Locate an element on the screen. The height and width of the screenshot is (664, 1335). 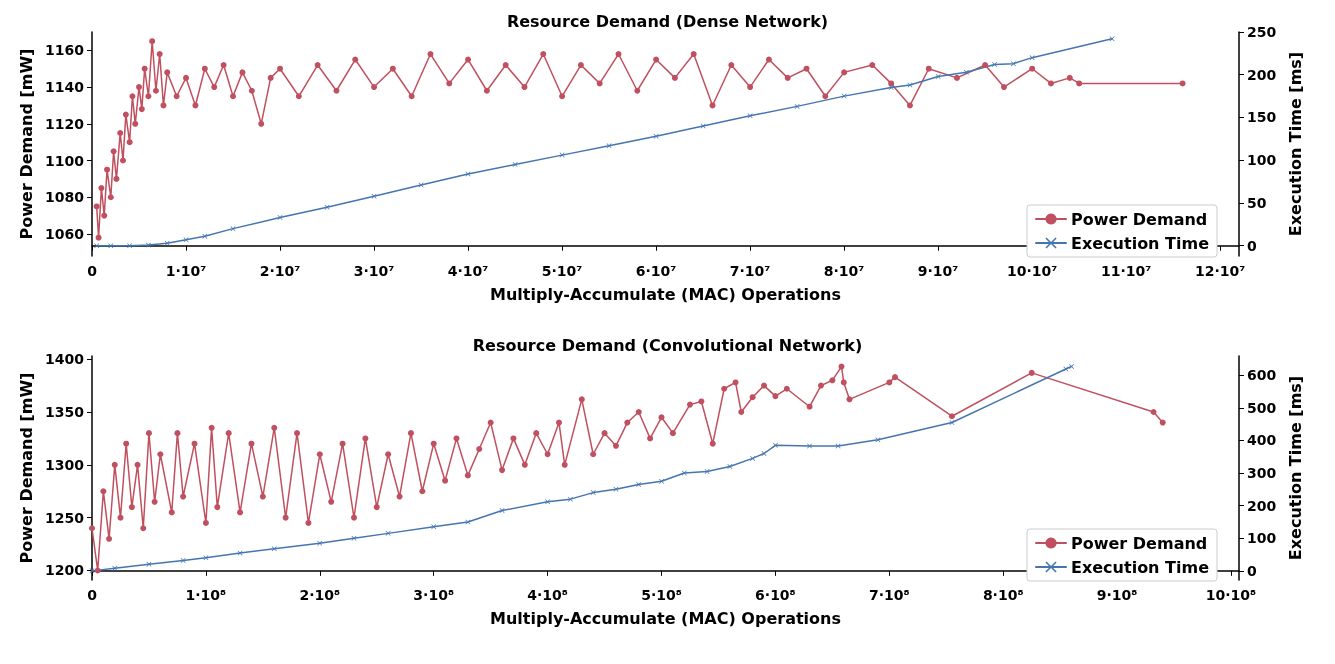
y2-tick-label: 300 is located at coordinates (1262, 473).